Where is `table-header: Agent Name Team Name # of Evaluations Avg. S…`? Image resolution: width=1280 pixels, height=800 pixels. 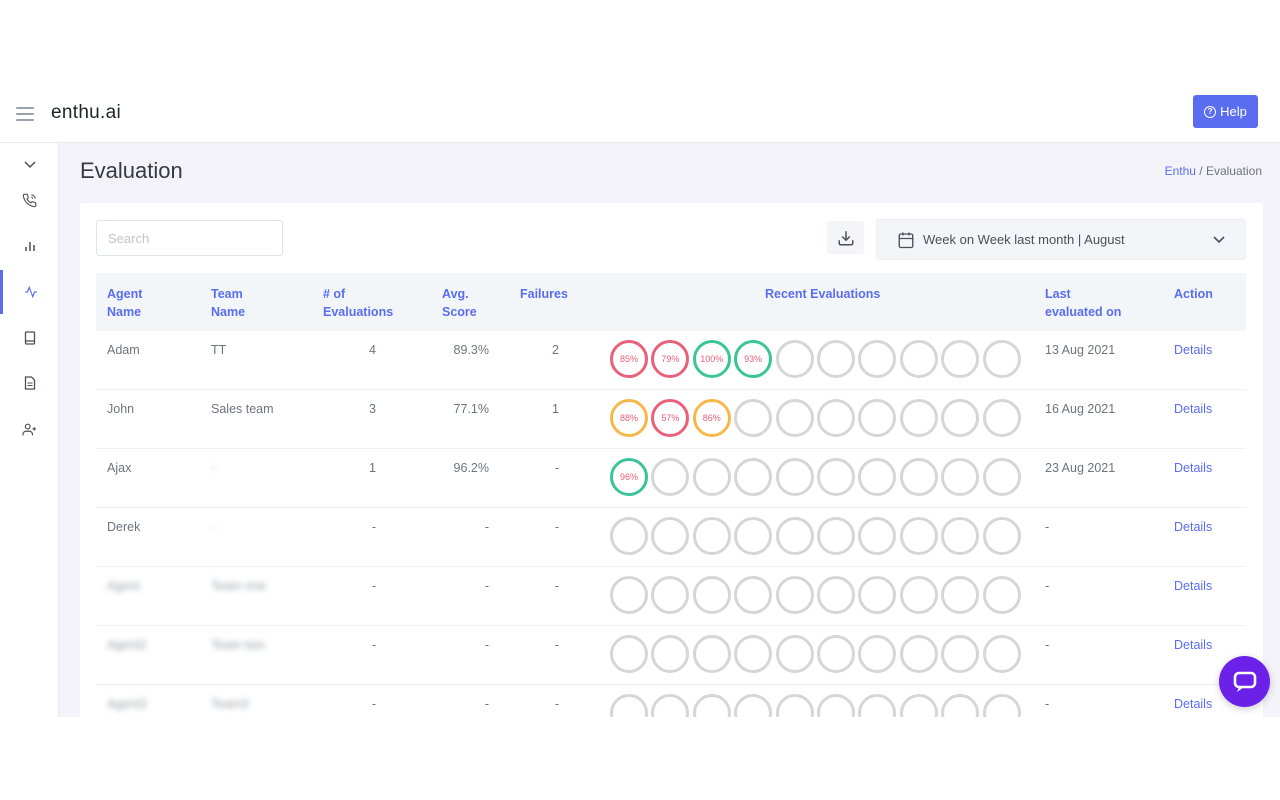 table-header: Agent Name Team Name # of Evaluations Avg. S… is located at coordinates (671, 302).